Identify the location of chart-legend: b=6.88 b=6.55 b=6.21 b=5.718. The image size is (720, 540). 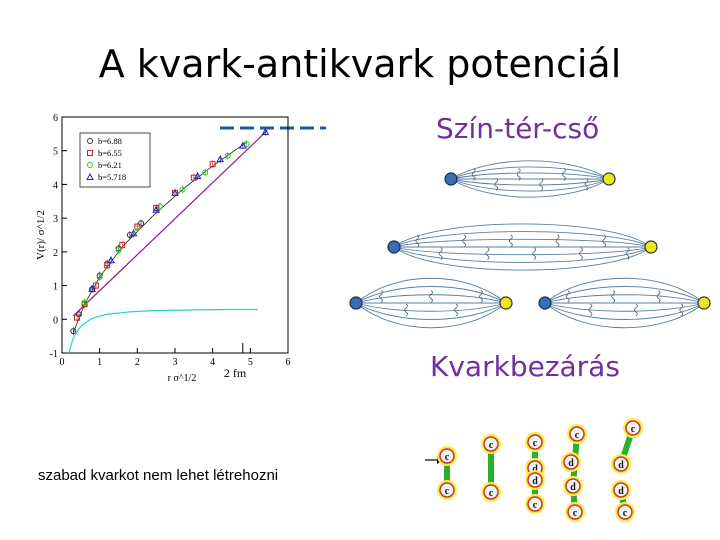
(115, 160).